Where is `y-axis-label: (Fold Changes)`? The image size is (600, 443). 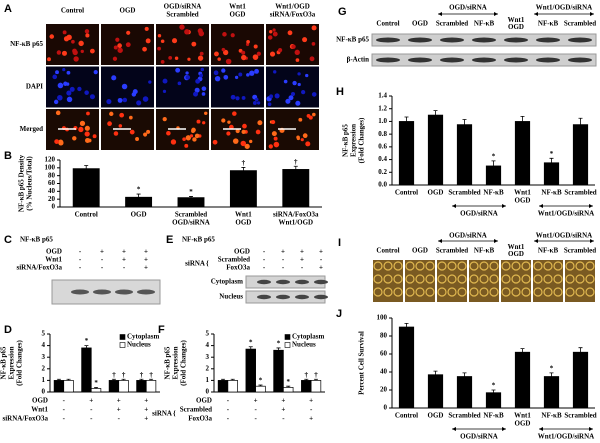 y-axis-label: (Fold Changes) is located at coordinates (362, 140).